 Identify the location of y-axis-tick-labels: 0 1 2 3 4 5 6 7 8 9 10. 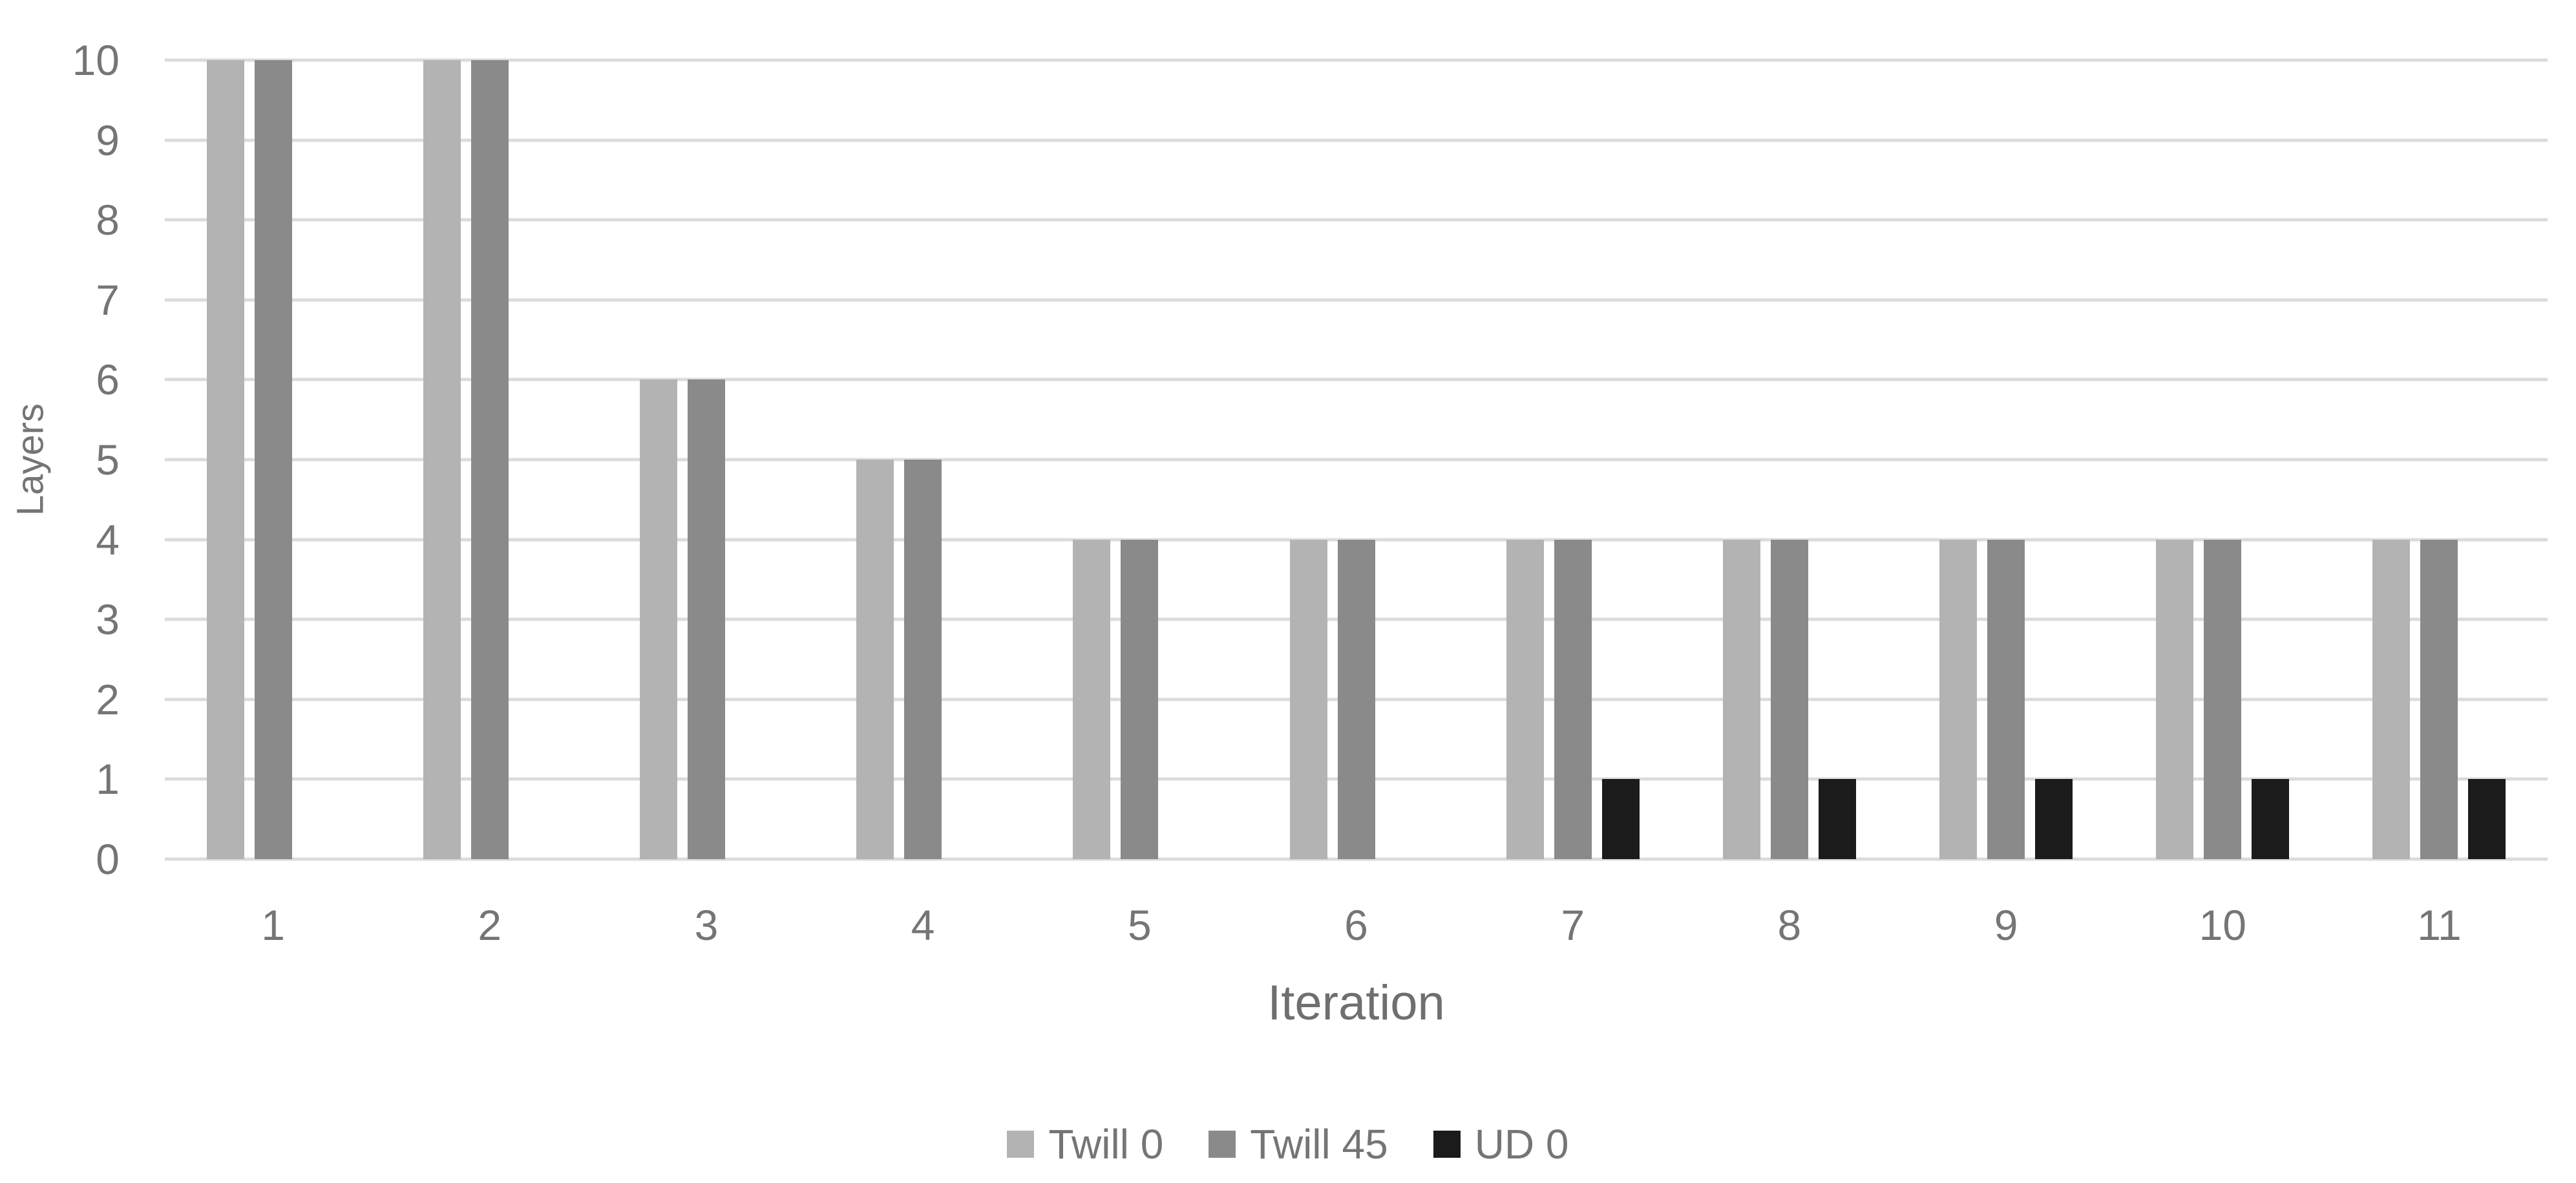
(60, 460).